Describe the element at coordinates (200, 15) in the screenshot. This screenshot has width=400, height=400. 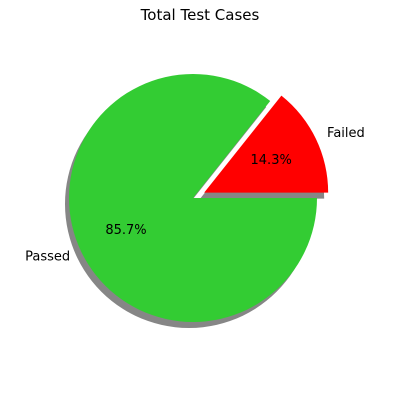
I see `chart-title: Total Test Cases` at that location.